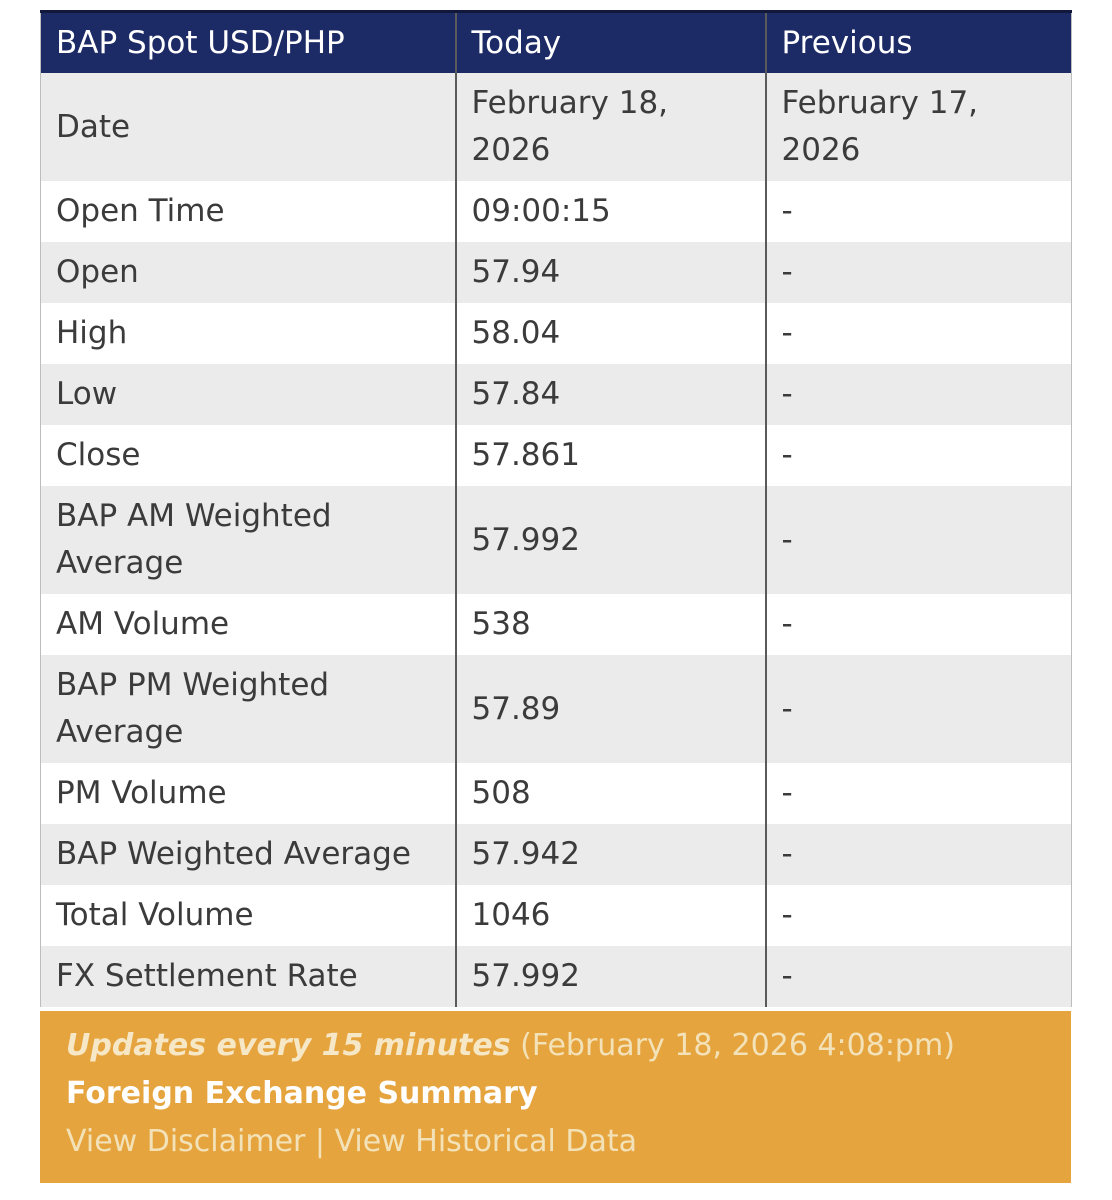 The width and height of the screenshot is (1112, 1200). What do you see at coordinates (610, 211) in the screenshot?
I see `today-value: 09:00:15` at bounding box center [610, 211].